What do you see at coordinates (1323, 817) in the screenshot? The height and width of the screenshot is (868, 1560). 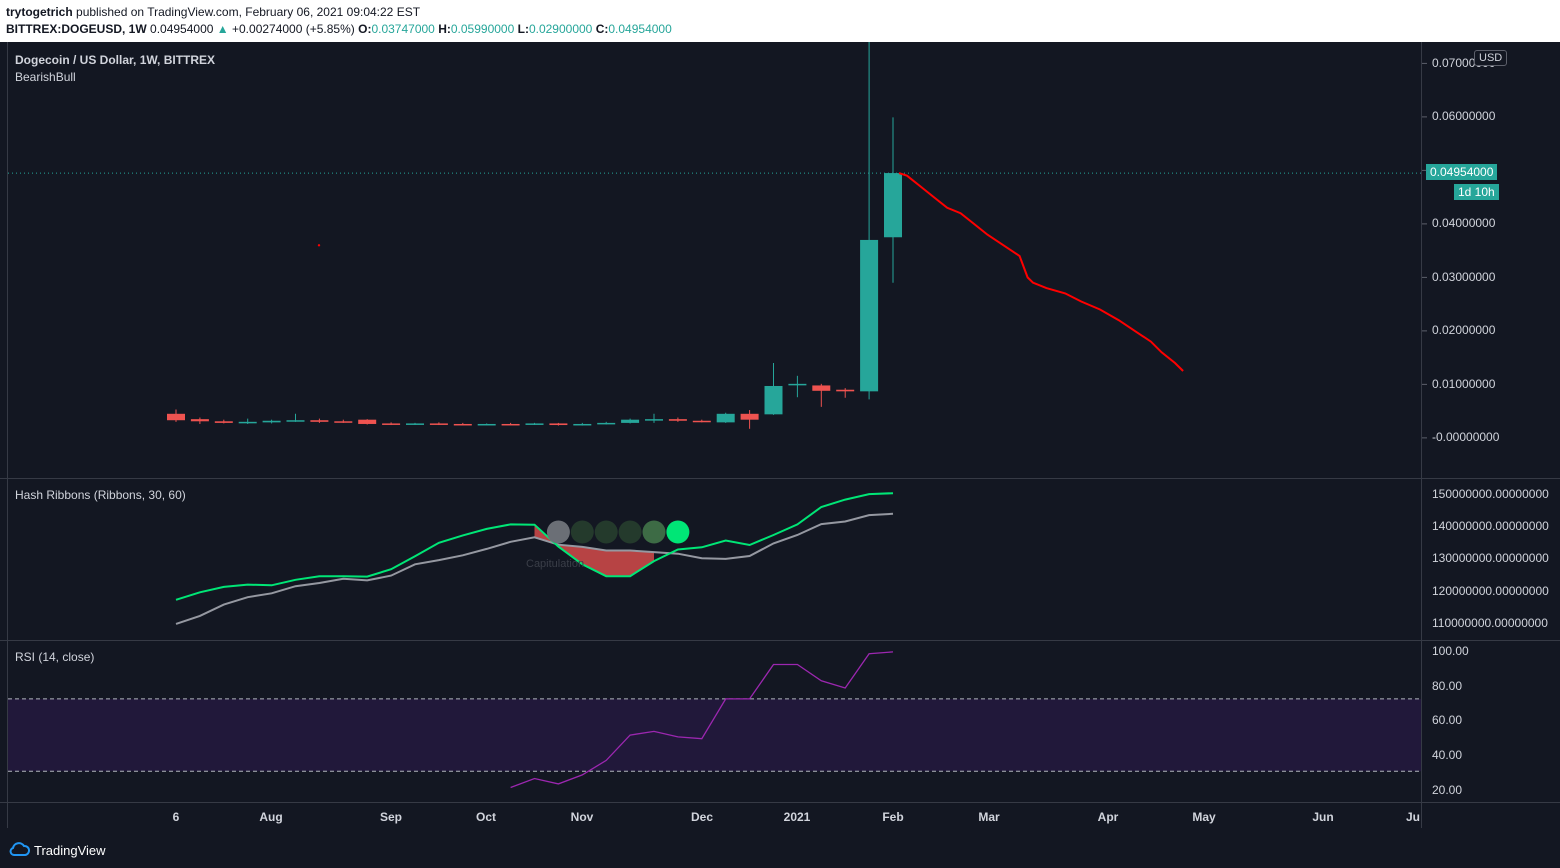 I see `time-tick: Jun` at bounding box center [1323, 817].